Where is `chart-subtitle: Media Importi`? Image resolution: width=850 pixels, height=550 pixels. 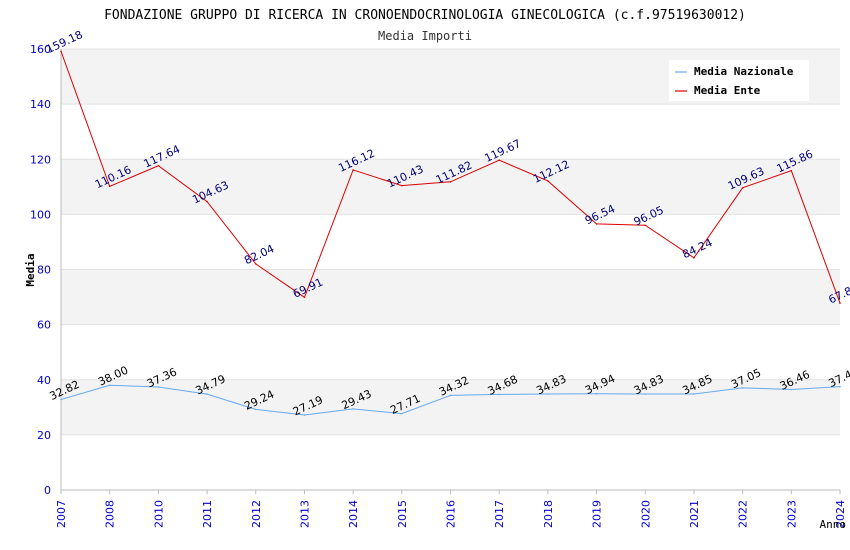 chart-subtitle: Media Importi is located at coordinates (425, 36).